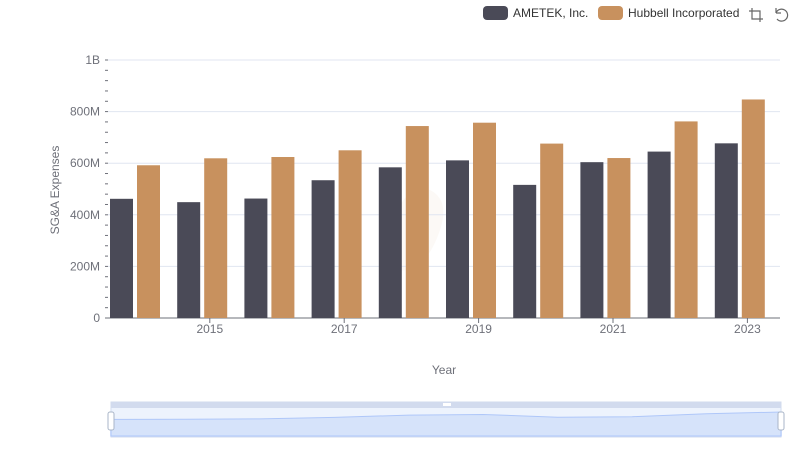 The image size is (800, 461). I want to click on x-tick-label: 2017, so click(344, 329).